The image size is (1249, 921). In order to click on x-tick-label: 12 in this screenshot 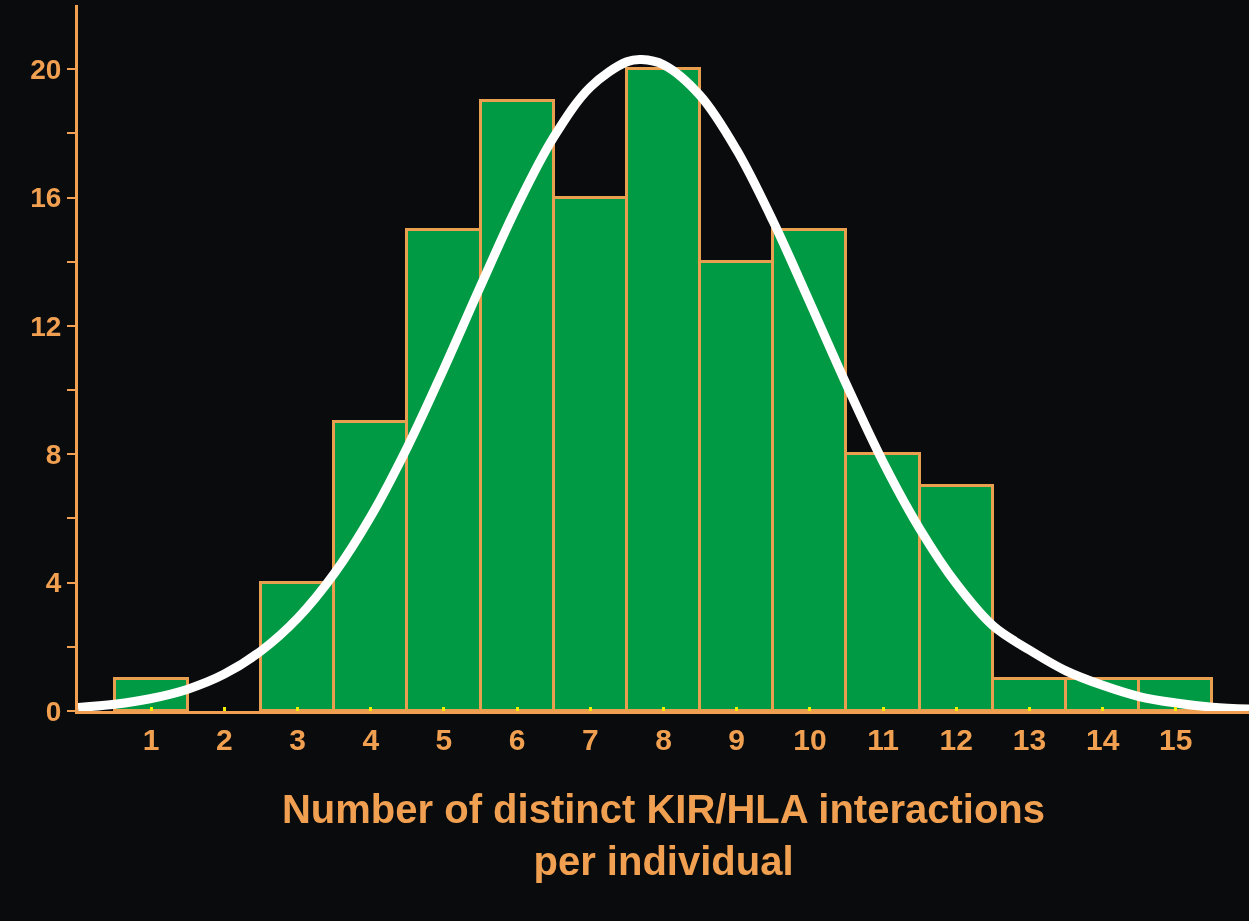, I will do `click(956, 739)`.